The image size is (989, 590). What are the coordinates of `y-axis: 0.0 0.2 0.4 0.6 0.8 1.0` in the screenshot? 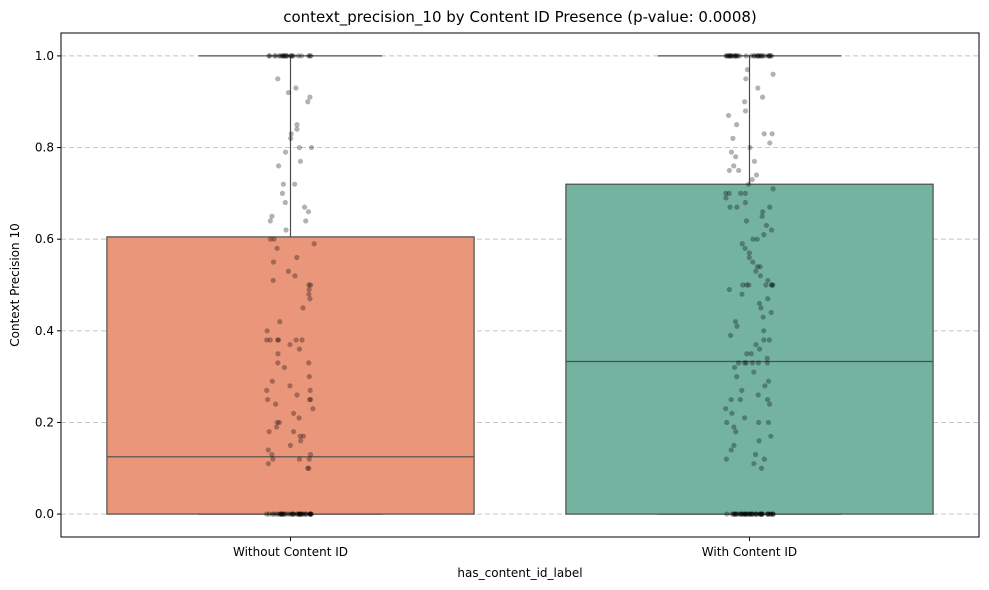 It's located at (48, 285).